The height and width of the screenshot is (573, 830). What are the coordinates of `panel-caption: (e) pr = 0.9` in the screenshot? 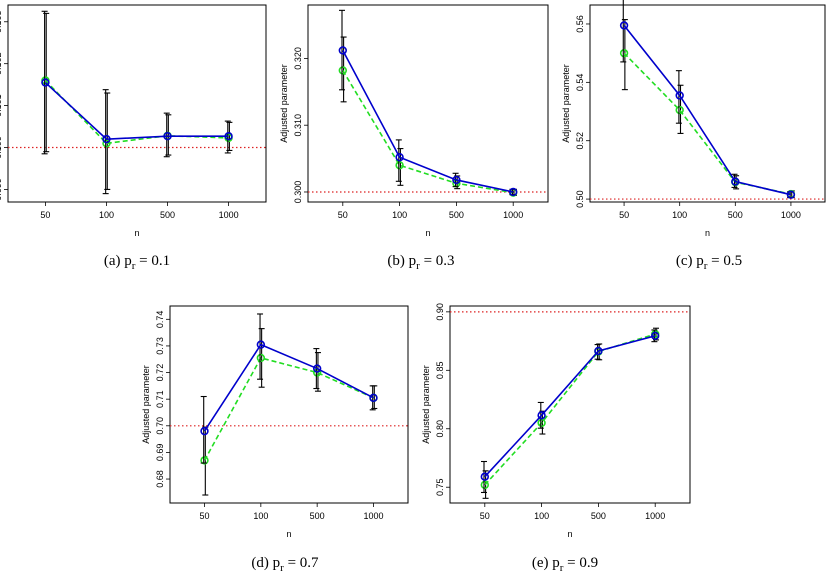 It's located at (565, 564).